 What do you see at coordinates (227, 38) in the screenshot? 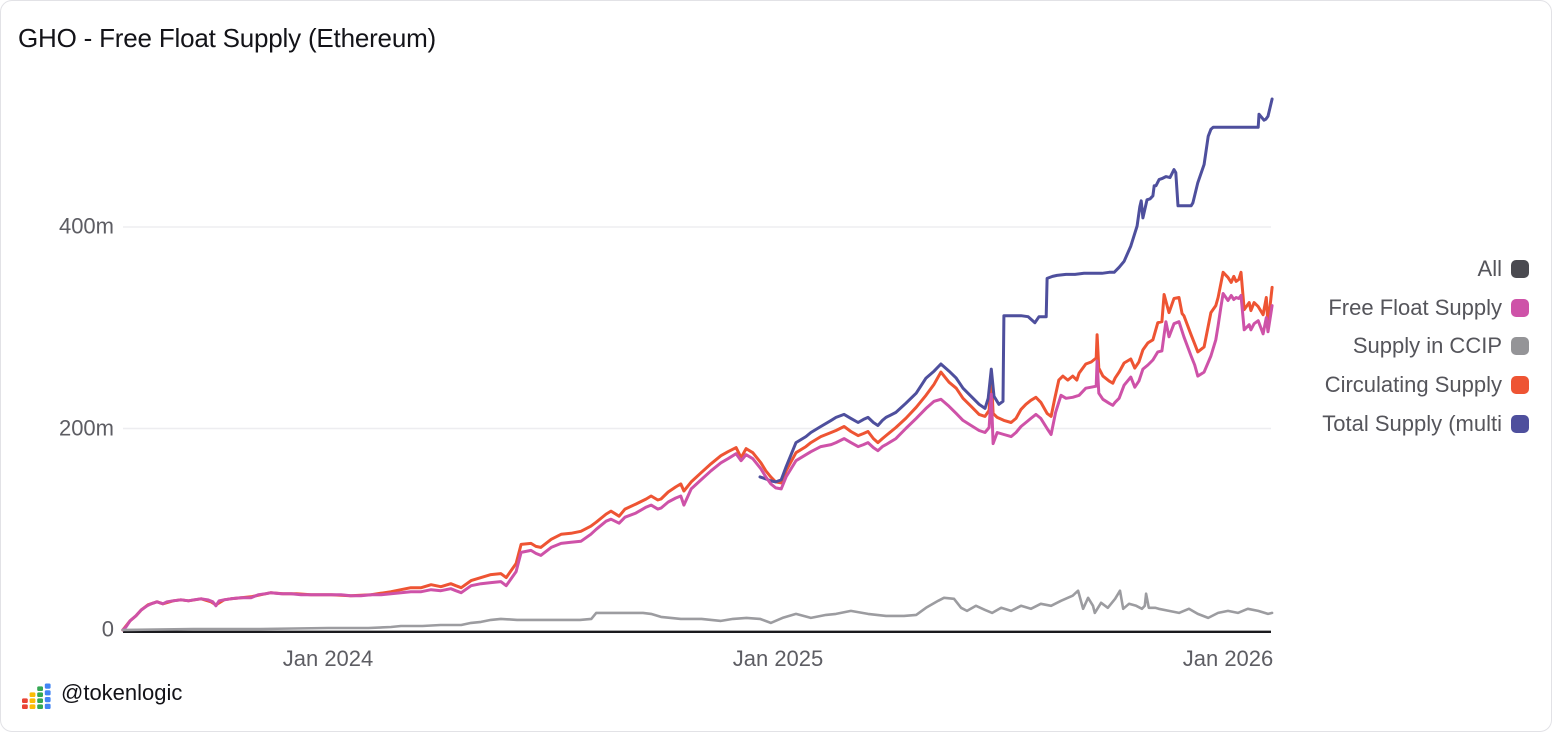
I see `chart-title: GHO - Free Float Supply (Ethereum)` at bounding box center [227, 38].